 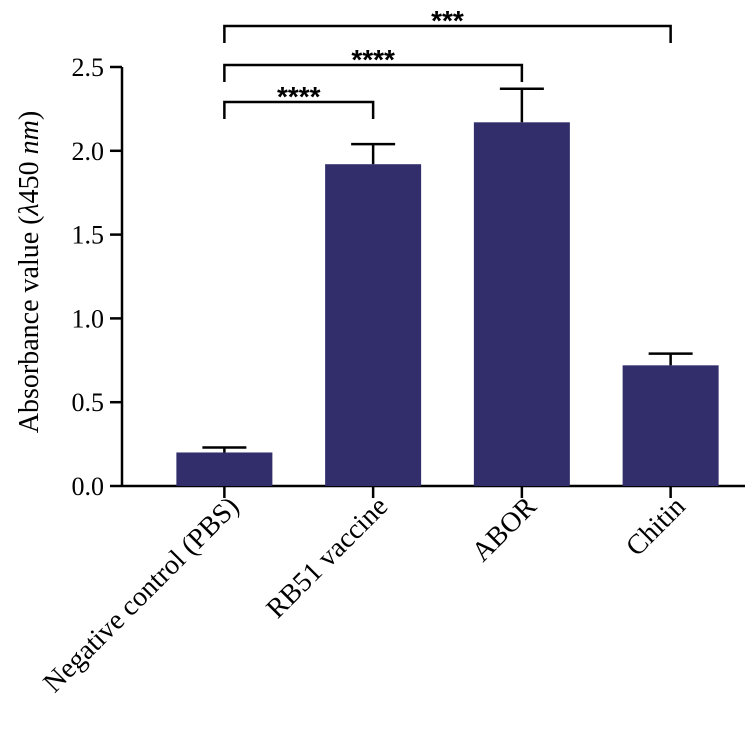 What do you see at coordinates (447, 62) in the screenshot?
I see `significance-brackets: ***********` at bounding box center [447, 62].